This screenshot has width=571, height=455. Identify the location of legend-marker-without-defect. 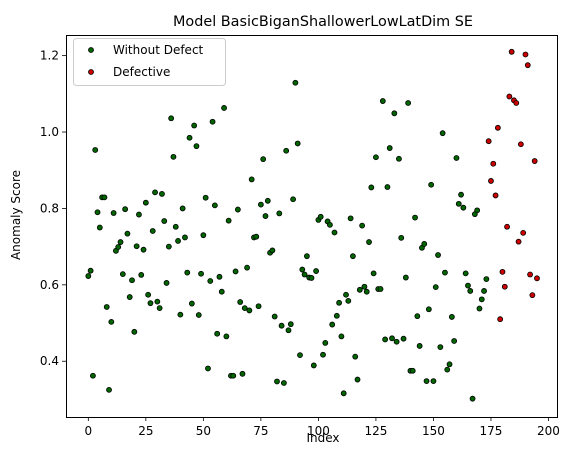
(91, 50).